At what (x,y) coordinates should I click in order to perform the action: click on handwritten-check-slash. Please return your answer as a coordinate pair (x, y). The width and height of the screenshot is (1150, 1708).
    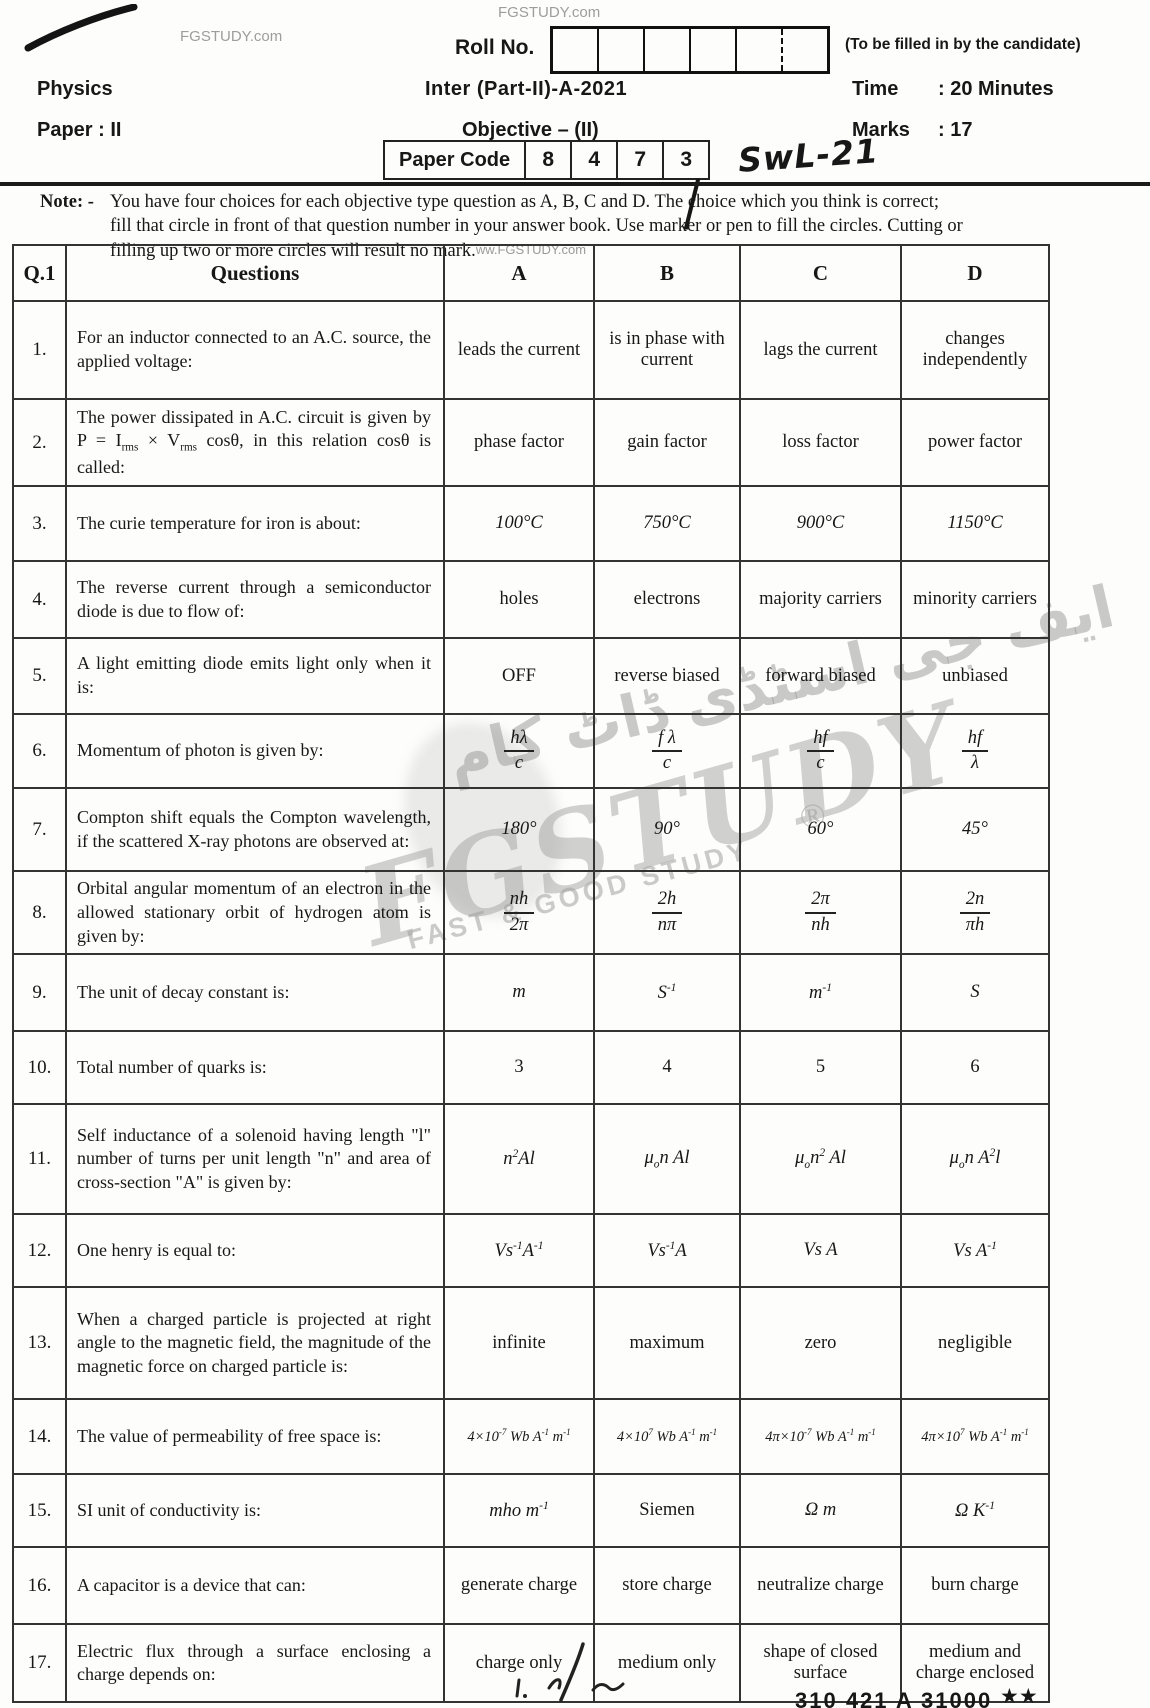
    Looking at the image, I should click on (81, 28).